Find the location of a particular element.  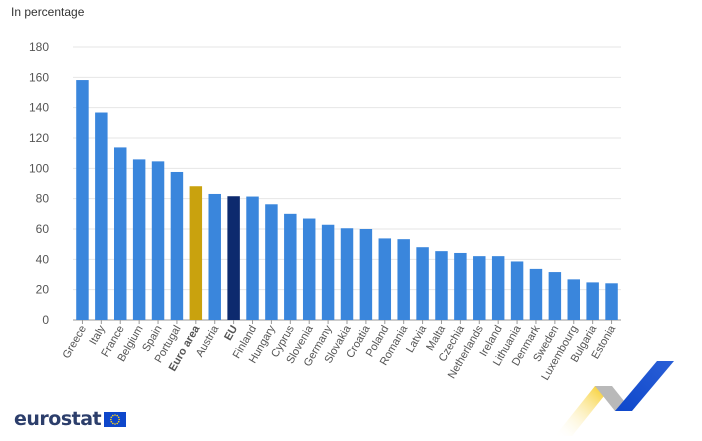

y-tick-label: 0 is located at coordinates (45, 320).